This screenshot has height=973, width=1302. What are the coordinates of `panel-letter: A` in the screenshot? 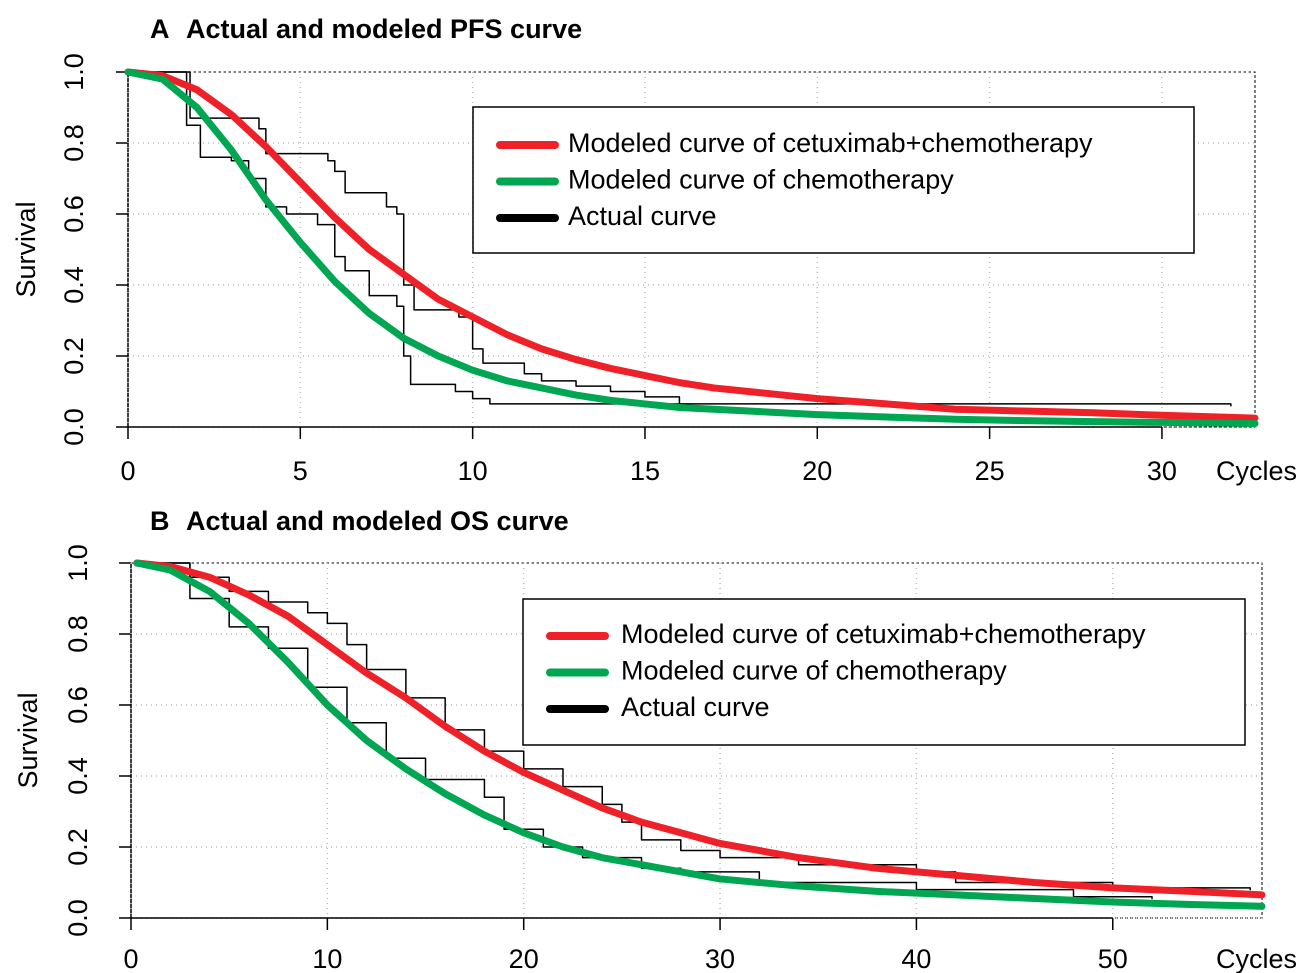 It's located at (160, 29).